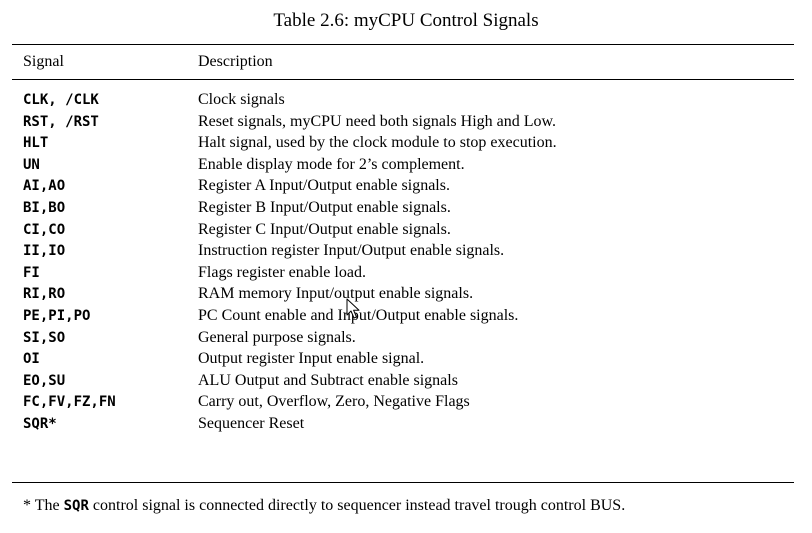  Describe the element at coordinates (44, 380) in the screenshot. I see `signal-cell: EO,SU` at that location.